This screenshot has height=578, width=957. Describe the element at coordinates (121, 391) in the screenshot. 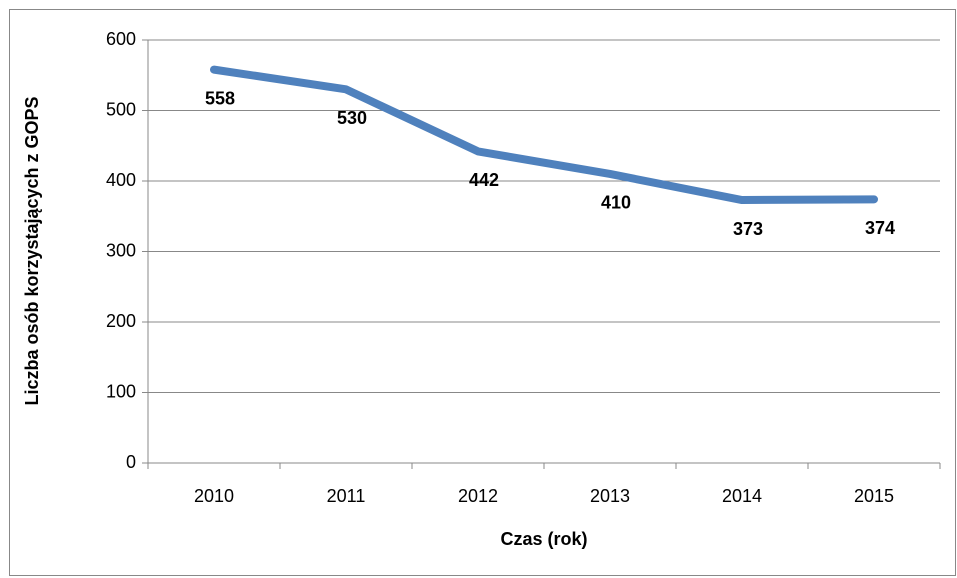

I see `y-tick-label: 100` at that location.